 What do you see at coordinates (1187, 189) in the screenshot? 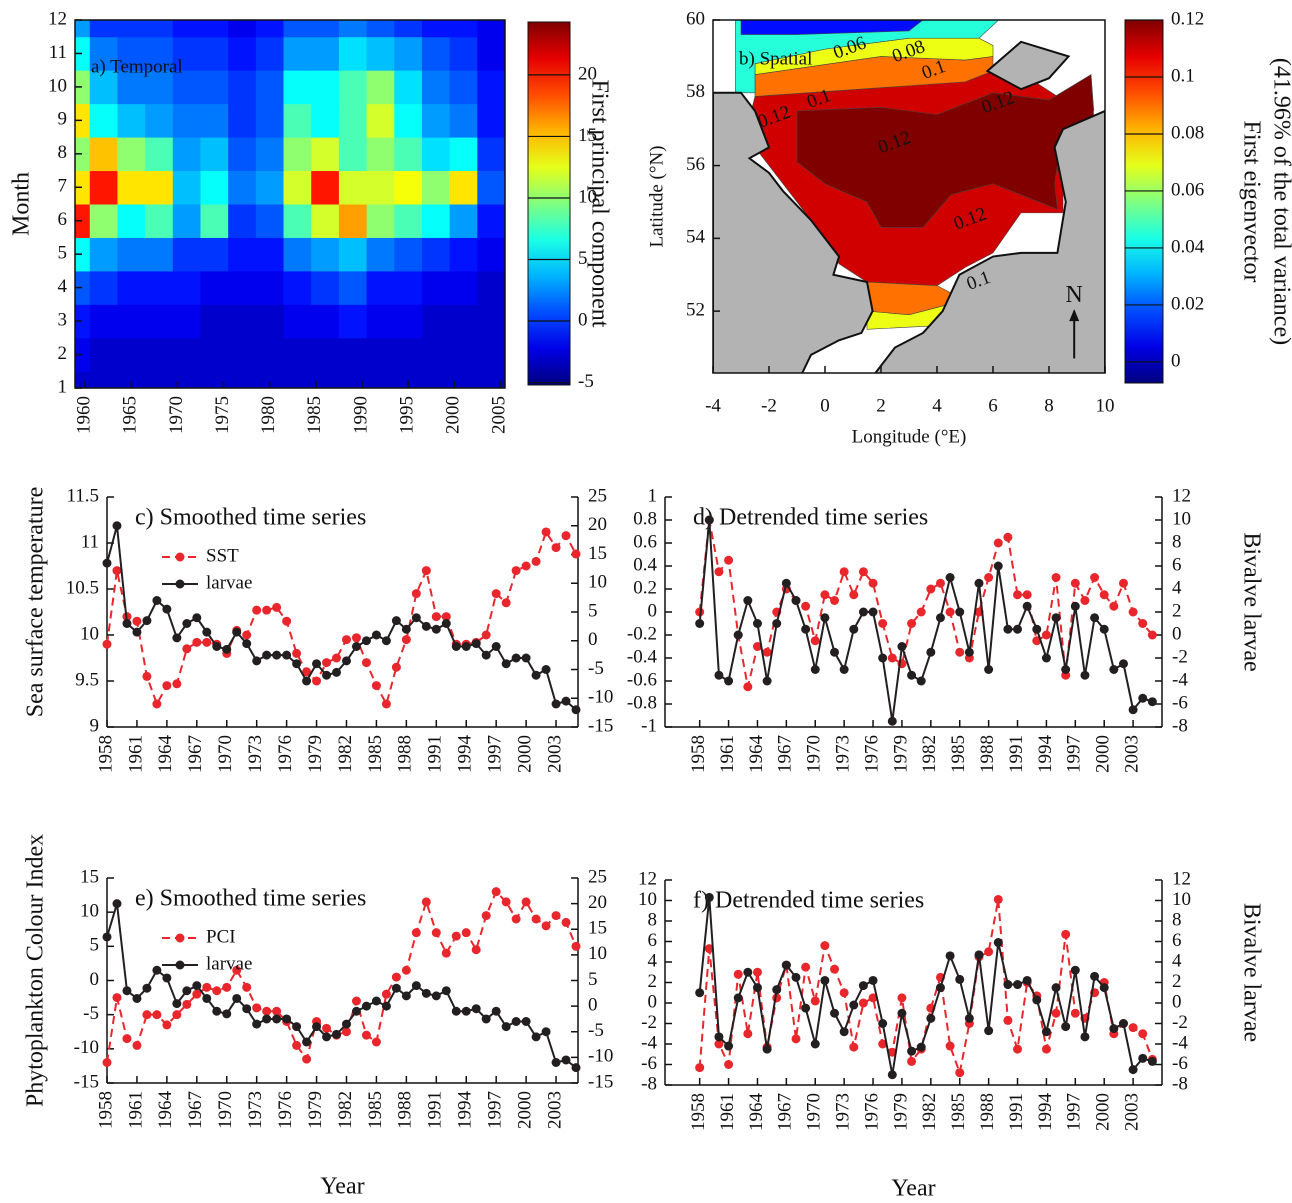
I see `colorbar-tick-label: 0.06` at bounding box center [1187, 189].